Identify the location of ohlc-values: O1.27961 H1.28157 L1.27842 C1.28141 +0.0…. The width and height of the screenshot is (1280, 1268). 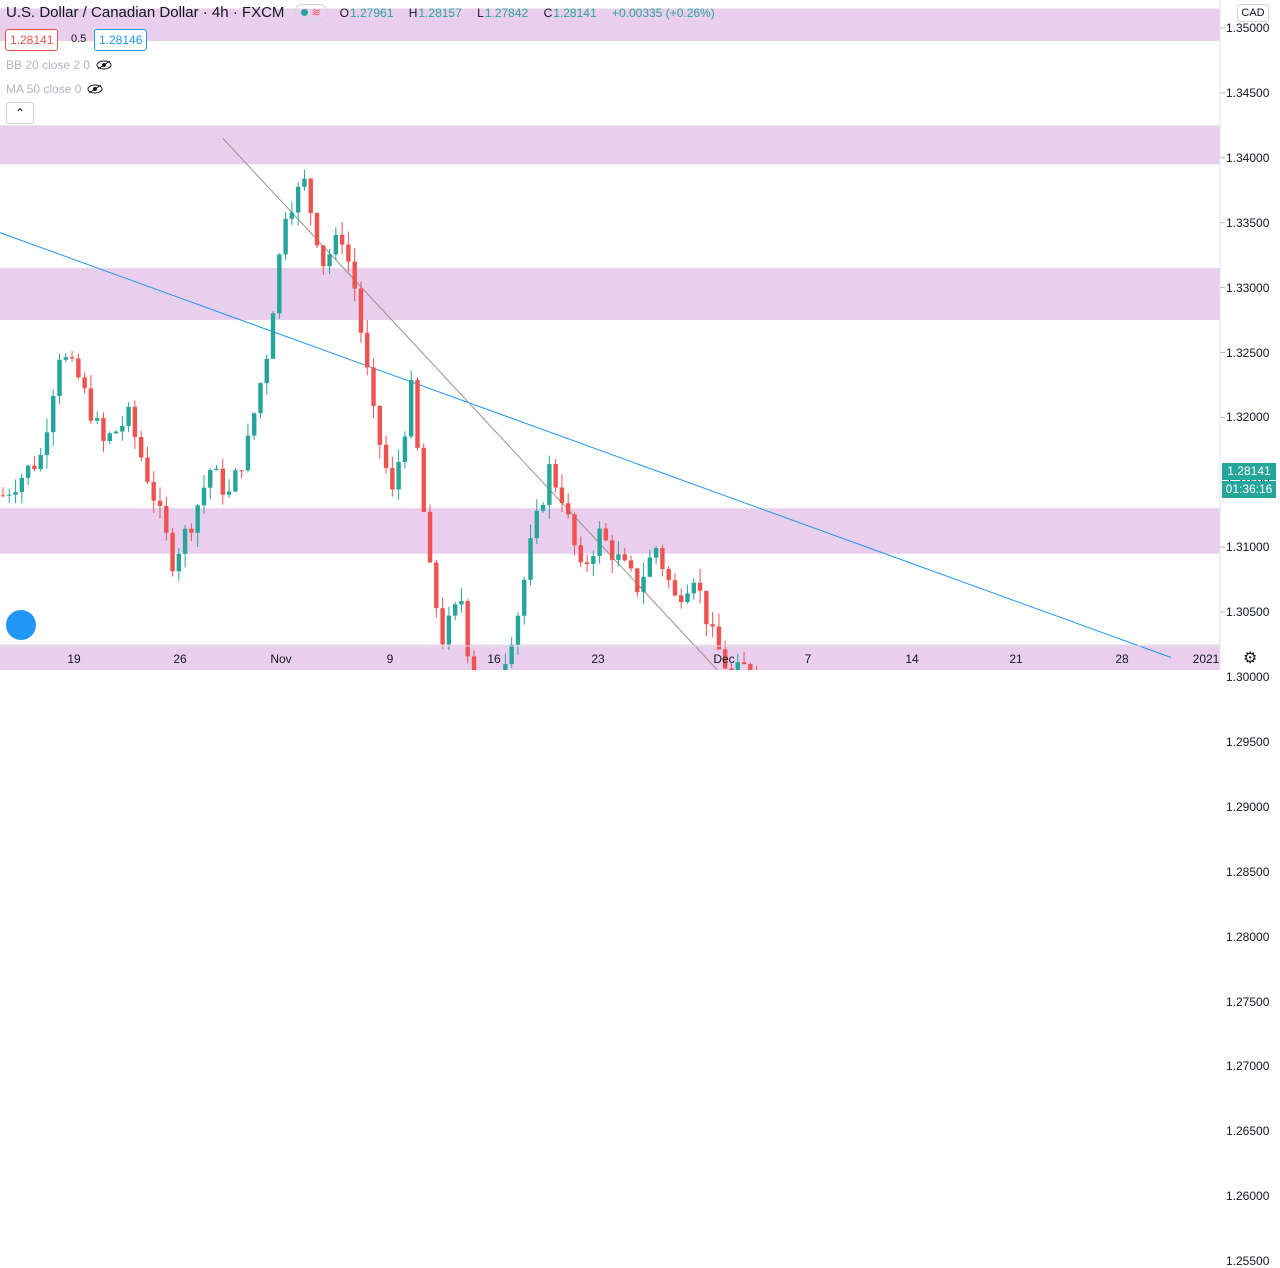
(530, 13).